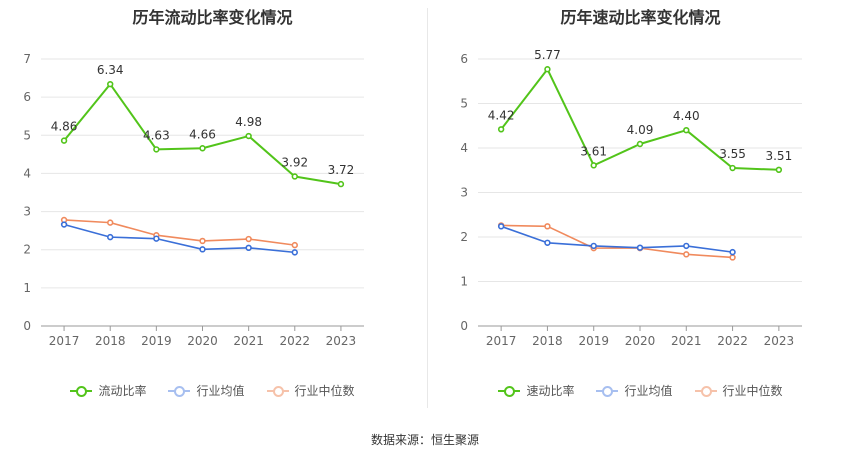  Describe the element at coordinates (424, 440) in the screenshot. I see `data-source-note: 数据来源：恒生聚源` at that location.